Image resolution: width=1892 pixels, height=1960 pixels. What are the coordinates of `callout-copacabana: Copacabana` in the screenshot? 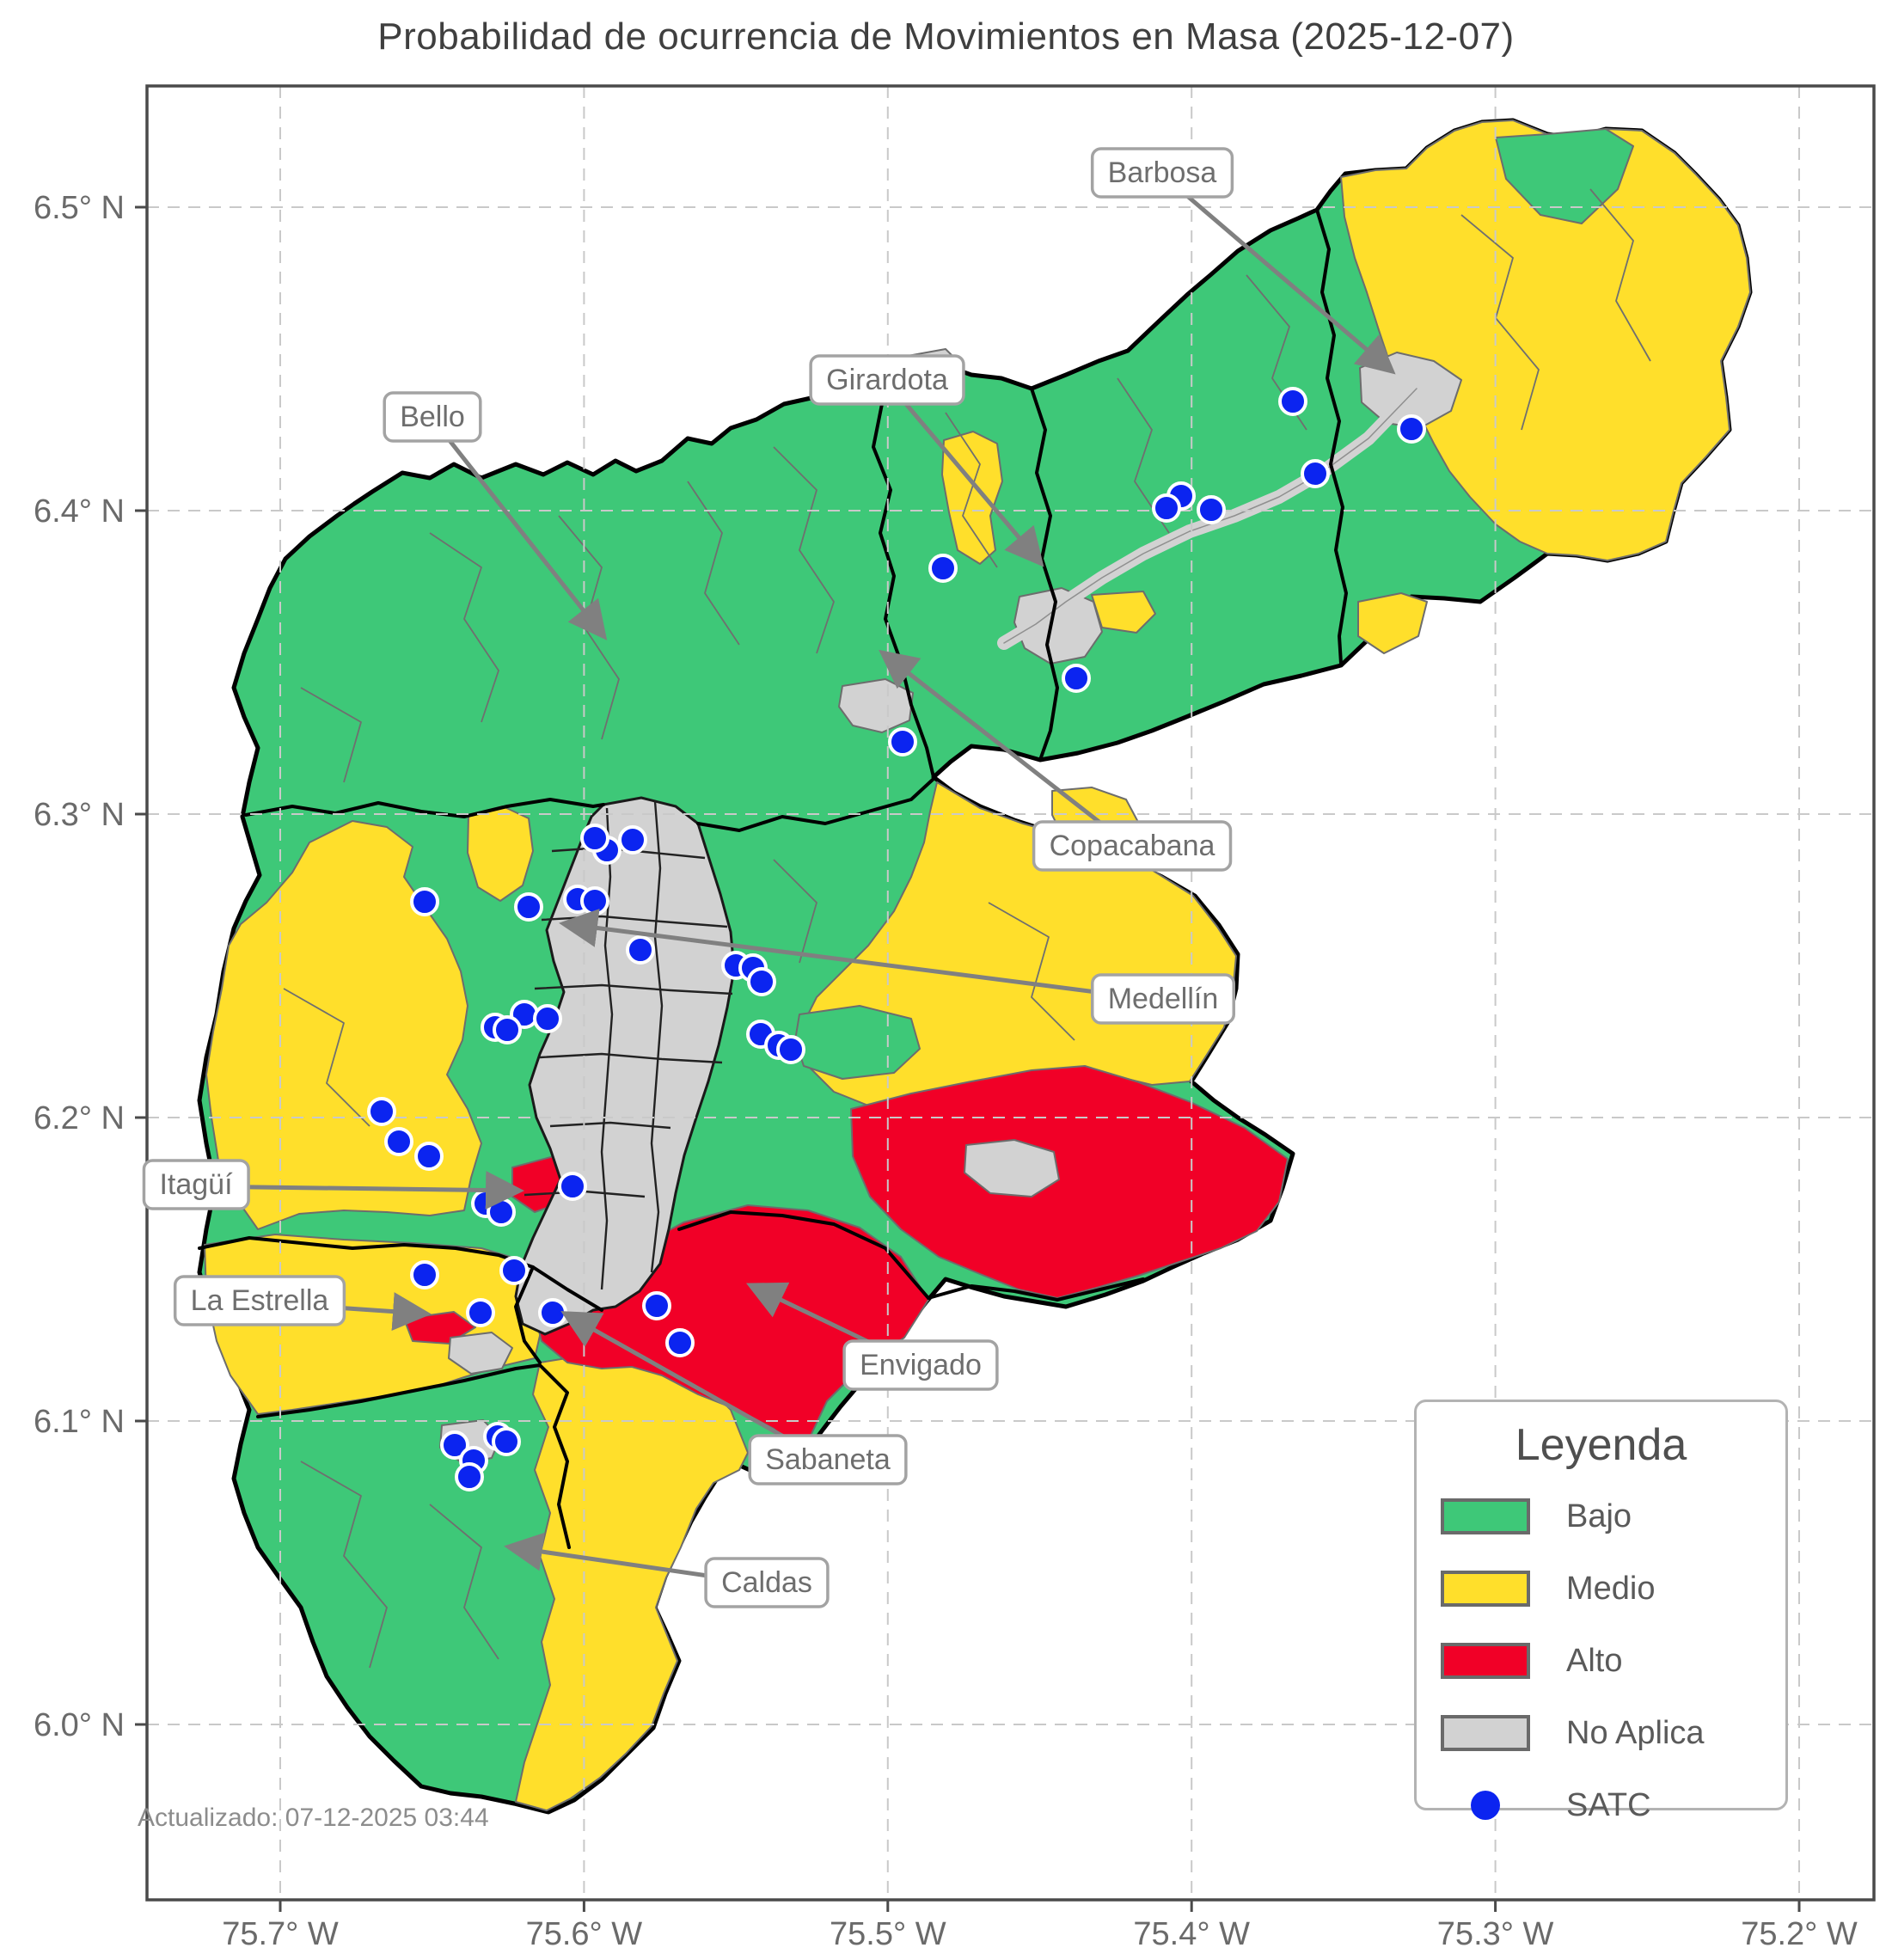 It's located at (1056, 760).